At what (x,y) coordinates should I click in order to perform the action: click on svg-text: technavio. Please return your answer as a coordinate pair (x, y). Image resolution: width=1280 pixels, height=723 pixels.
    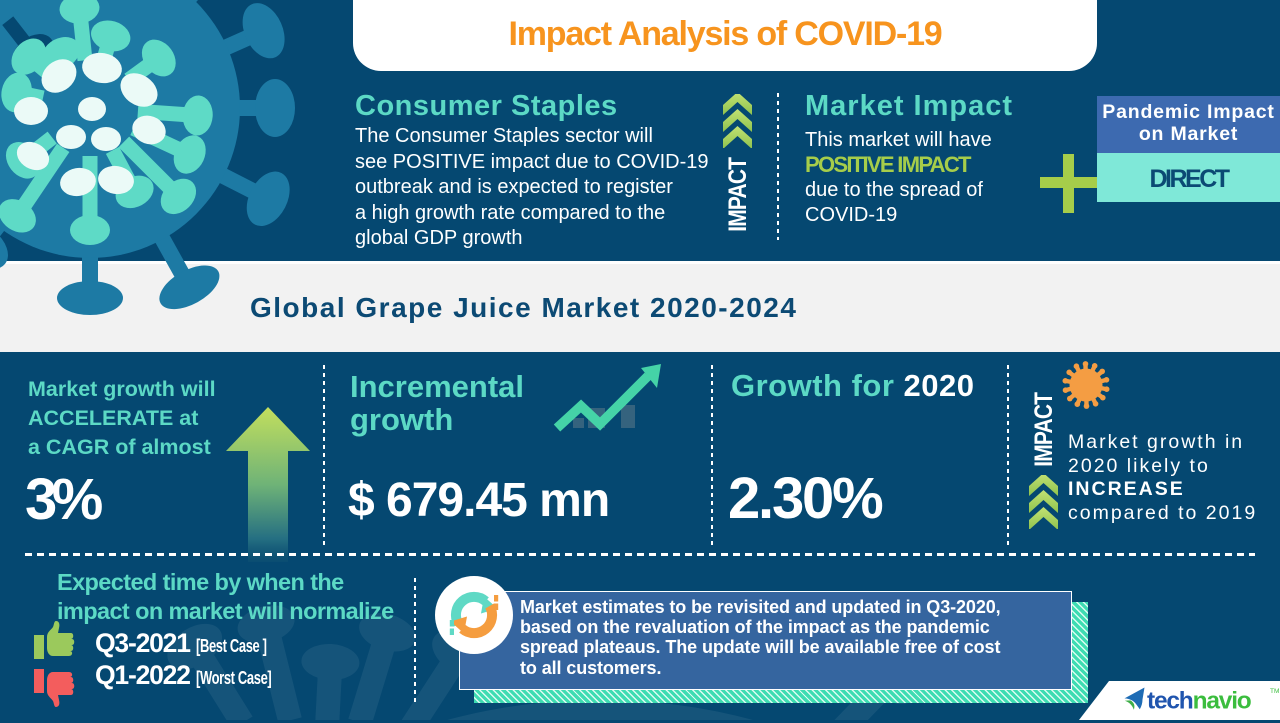
    Looking at the image, I should click on (1199, 701).